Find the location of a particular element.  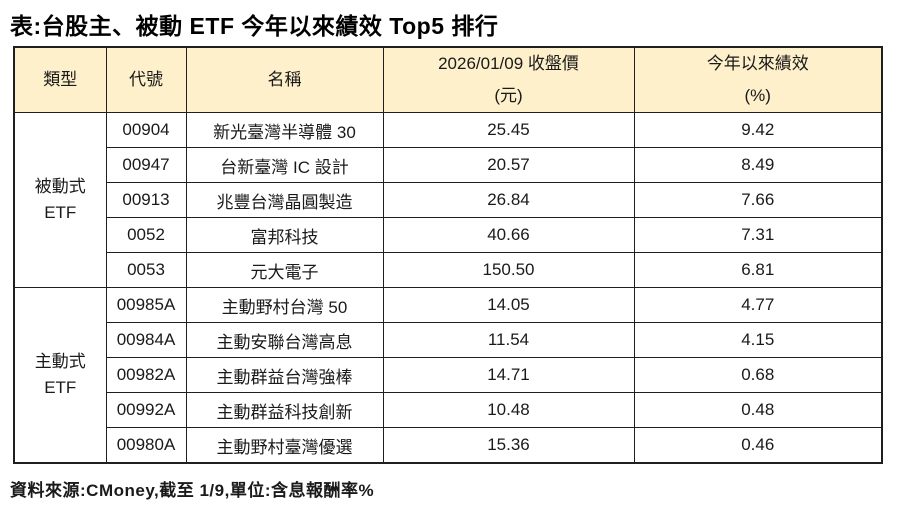

name-cell: 主動群益科技創新 is located at coordinates (284, 410).